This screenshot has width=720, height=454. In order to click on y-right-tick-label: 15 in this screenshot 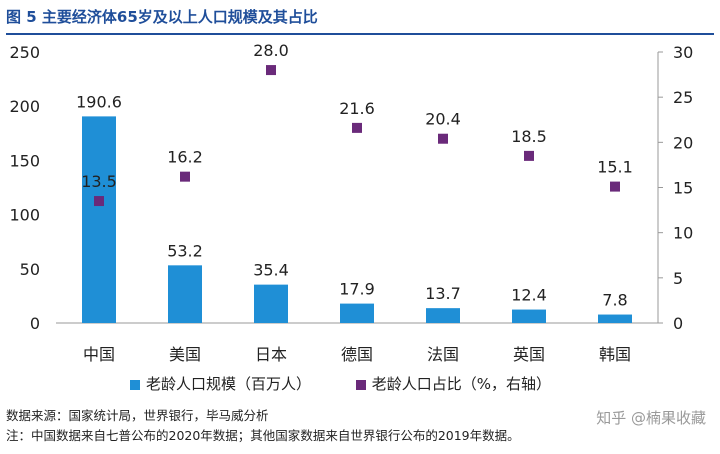, I will do `click(683, 188)`.